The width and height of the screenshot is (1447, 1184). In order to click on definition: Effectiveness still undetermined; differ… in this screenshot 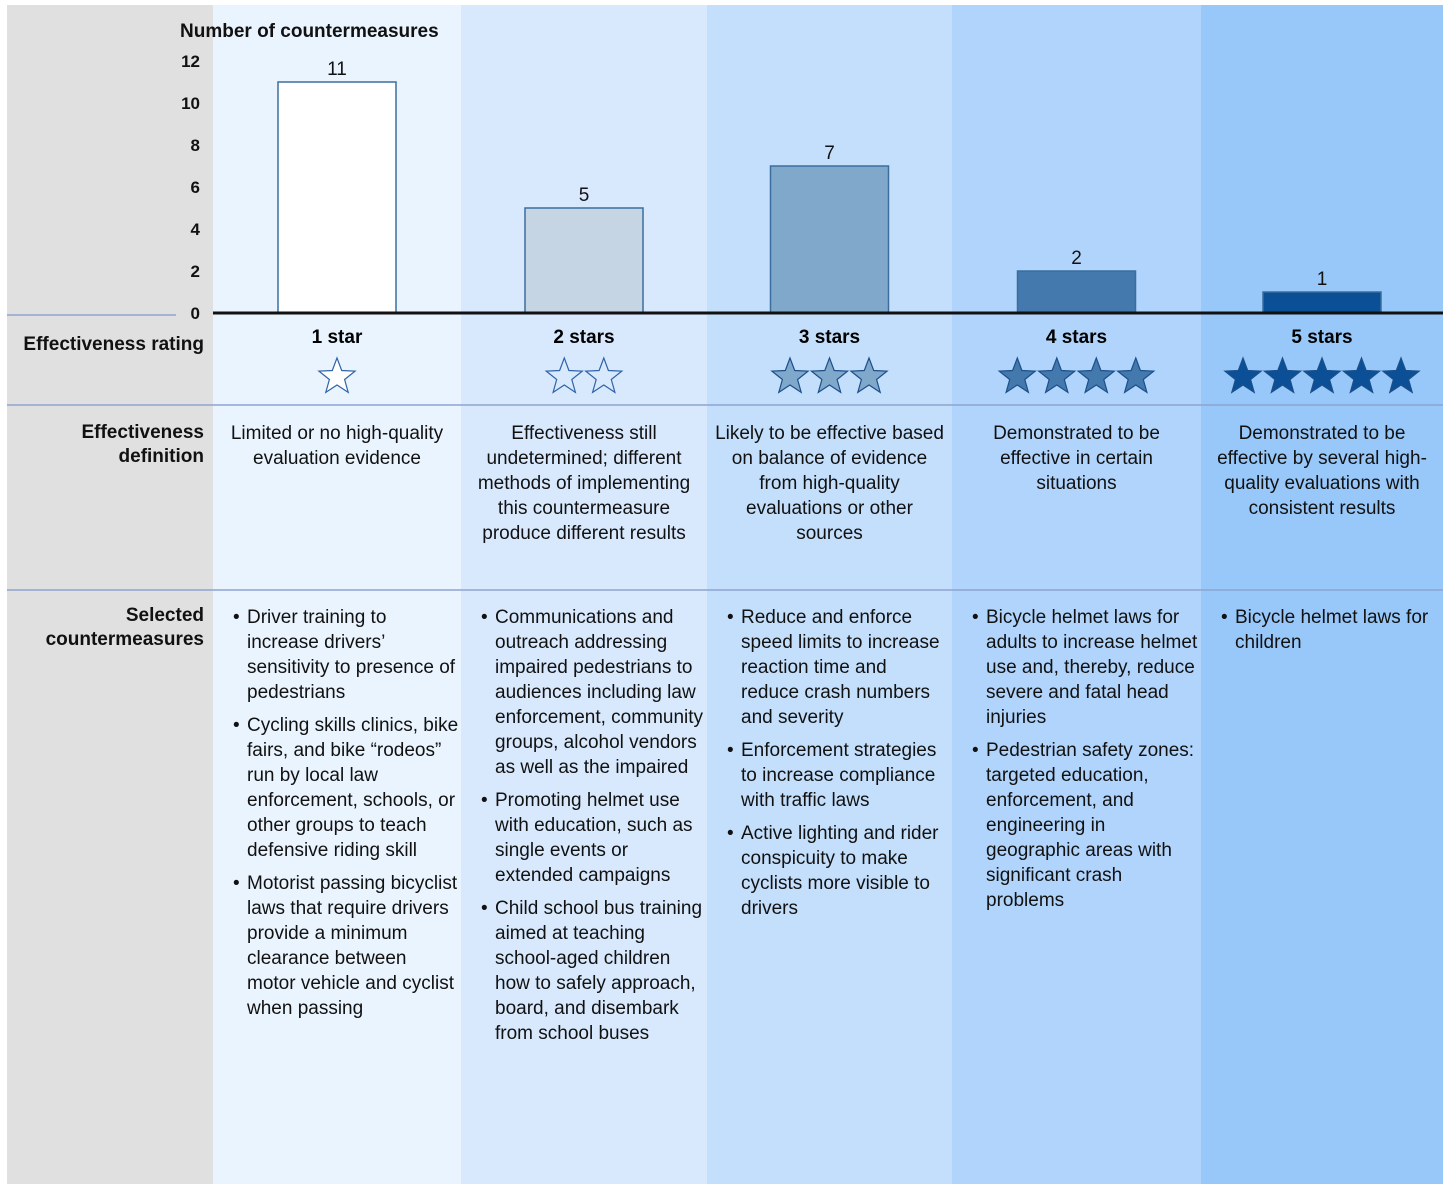, I will do `click(584, 483)`.